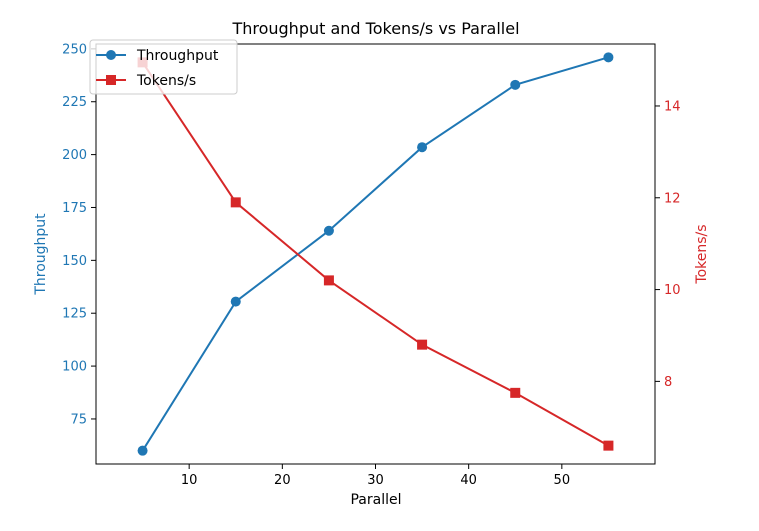  Describe the element at coordinates (375, 28) in the screenshot. I see `chart-title: Throughput and Tokens/s vs Parallel` at that location.